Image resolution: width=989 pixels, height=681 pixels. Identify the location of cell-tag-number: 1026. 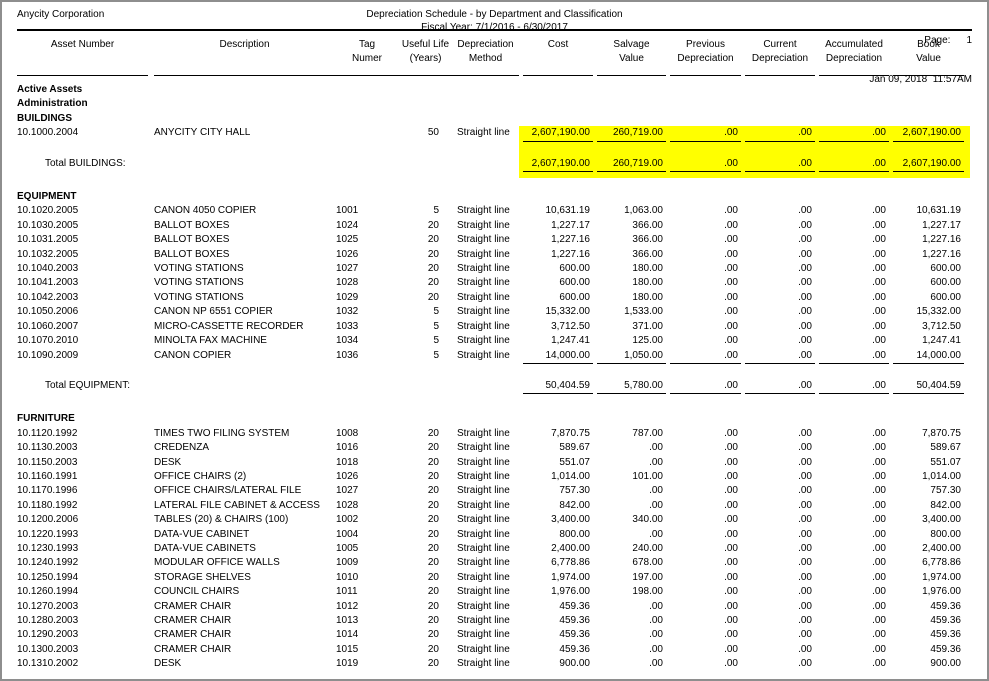
(347, 254).